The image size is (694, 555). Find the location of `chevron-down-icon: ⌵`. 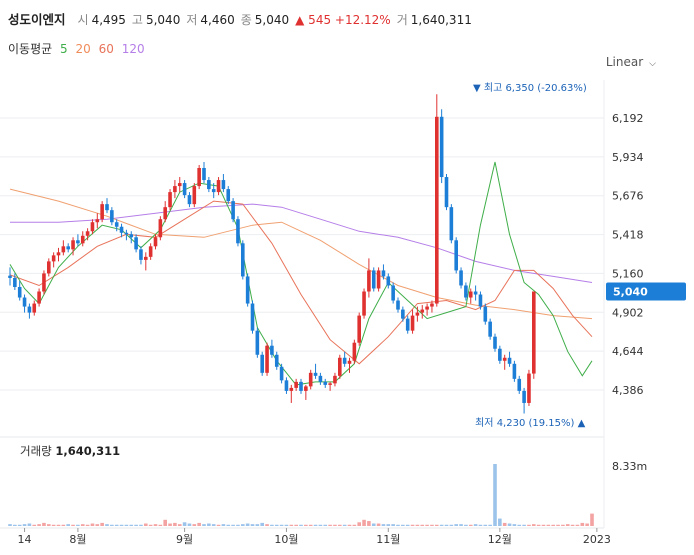

chevron-down-icon: ⌵ is located at coordinates (652, 64).